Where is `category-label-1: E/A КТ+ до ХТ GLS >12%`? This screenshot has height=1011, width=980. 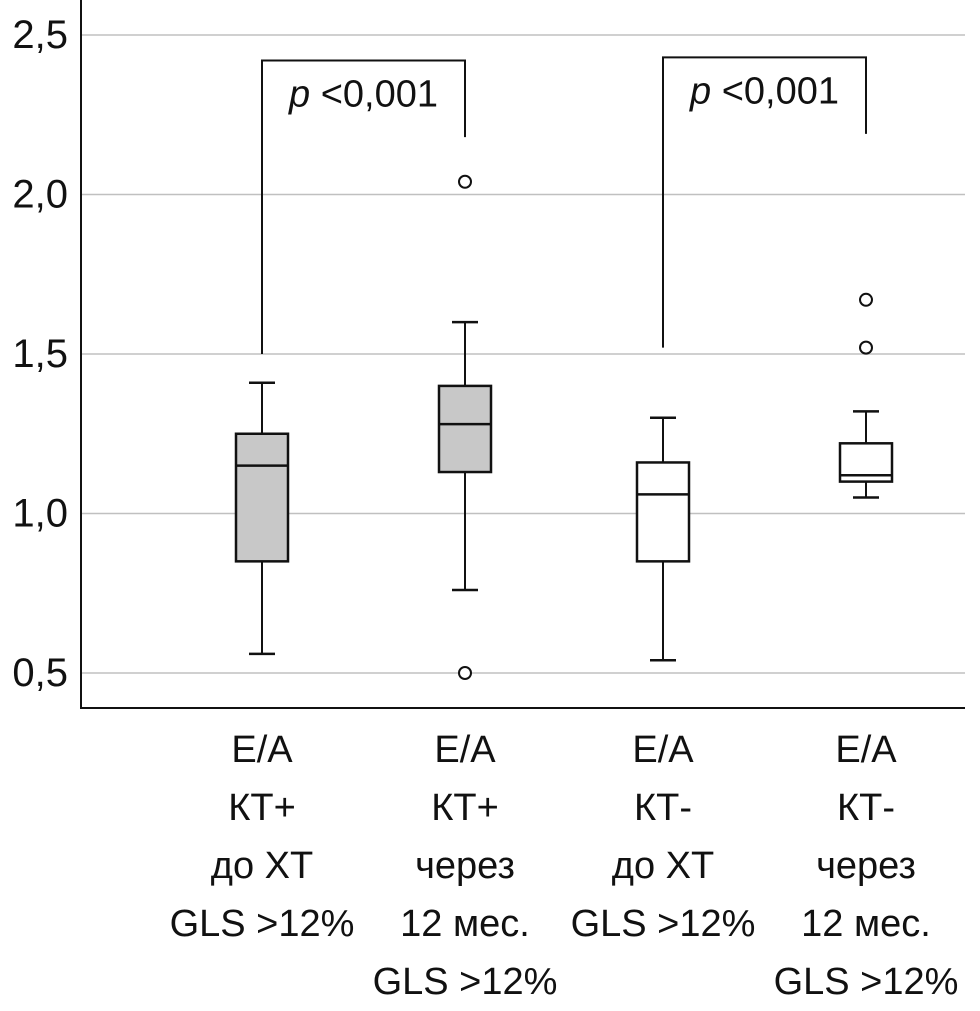 category-label-1: E/A КТ+ до ХТ GLS >12% is located at coordinates (262, 837).